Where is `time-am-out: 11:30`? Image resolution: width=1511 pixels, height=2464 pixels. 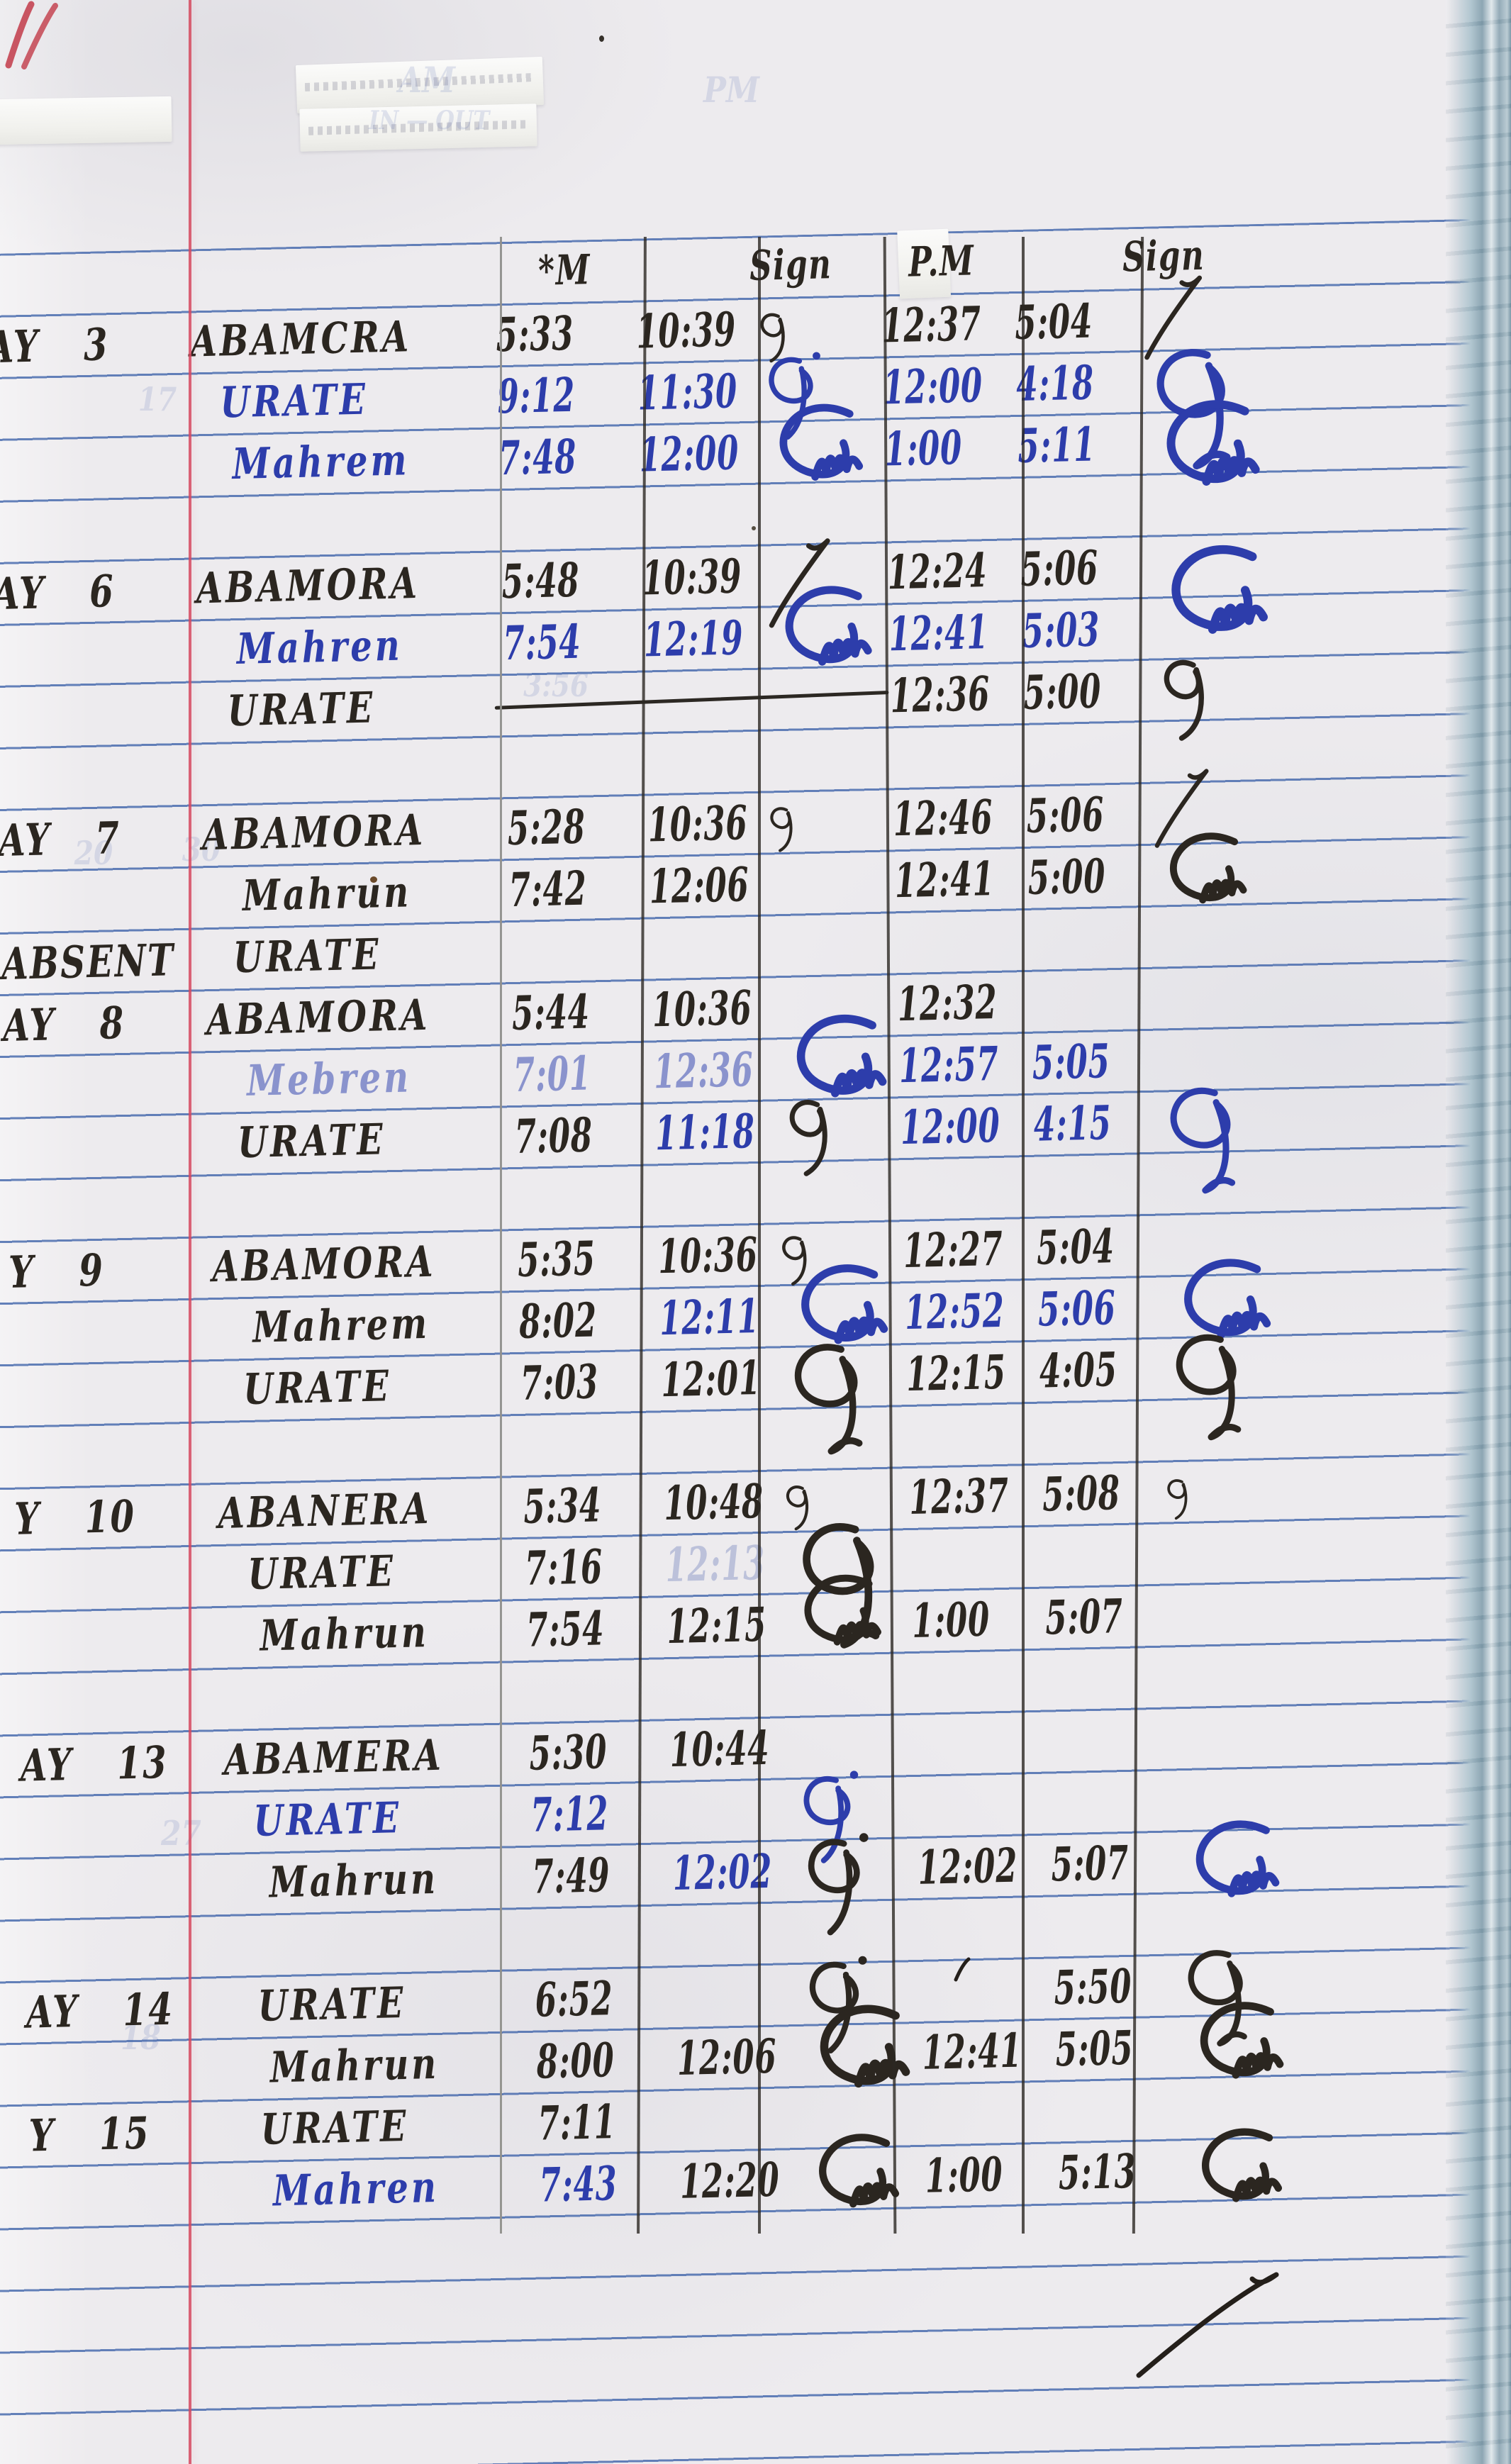
time-am-out: 11:30 is located at coordinates (687, 392).